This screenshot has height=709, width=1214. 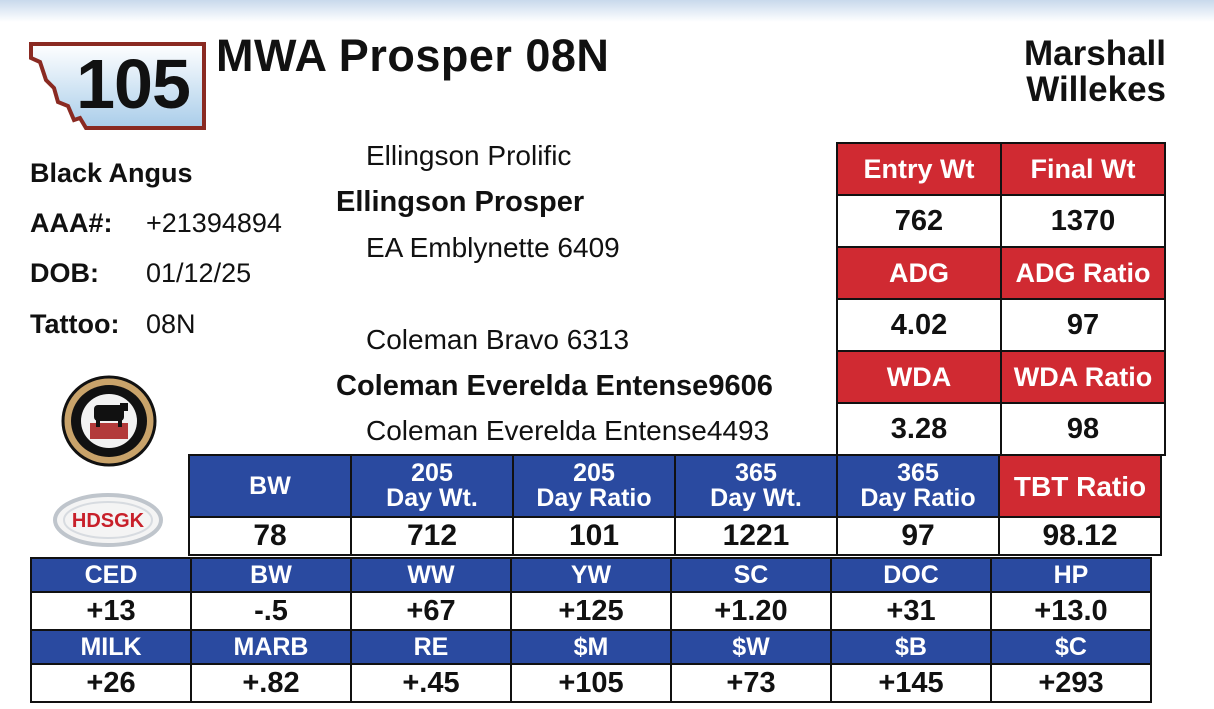 I want to click on epd-doc-header: DOC, so click(x=911, y=575).